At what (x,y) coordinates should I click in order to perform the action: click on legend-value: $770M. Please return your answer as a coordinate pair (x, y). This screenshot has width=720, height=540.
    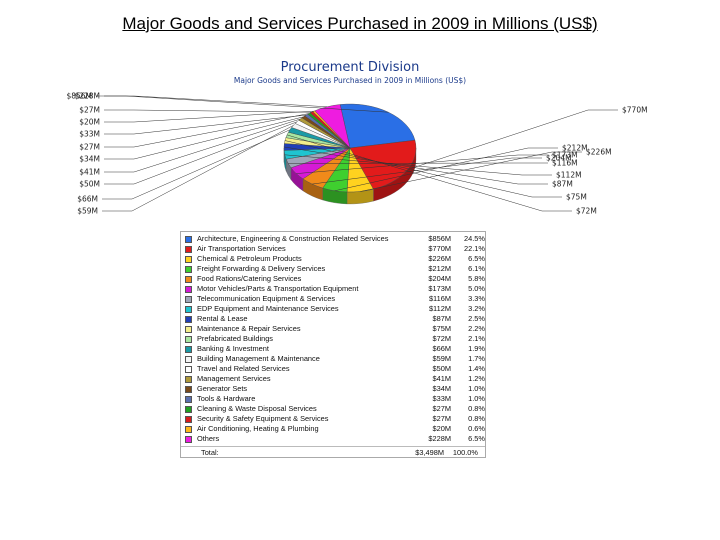
    Looking at the image, I should click on (439, 248).